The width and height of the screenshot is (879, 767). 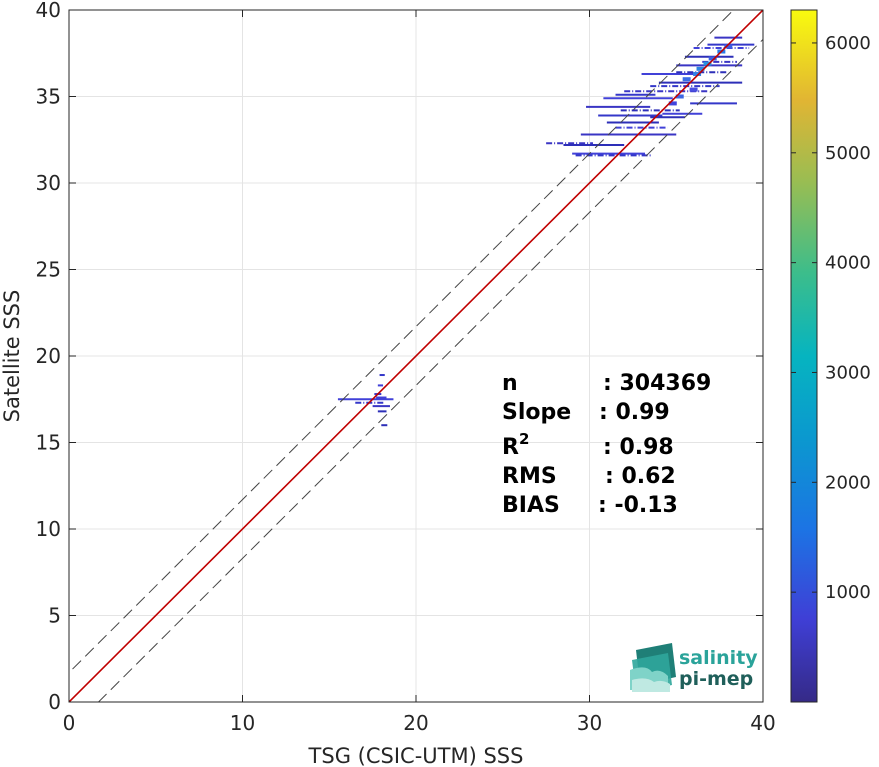 I want to click on stat-label-3: RMS, so click(x=529, y=476).